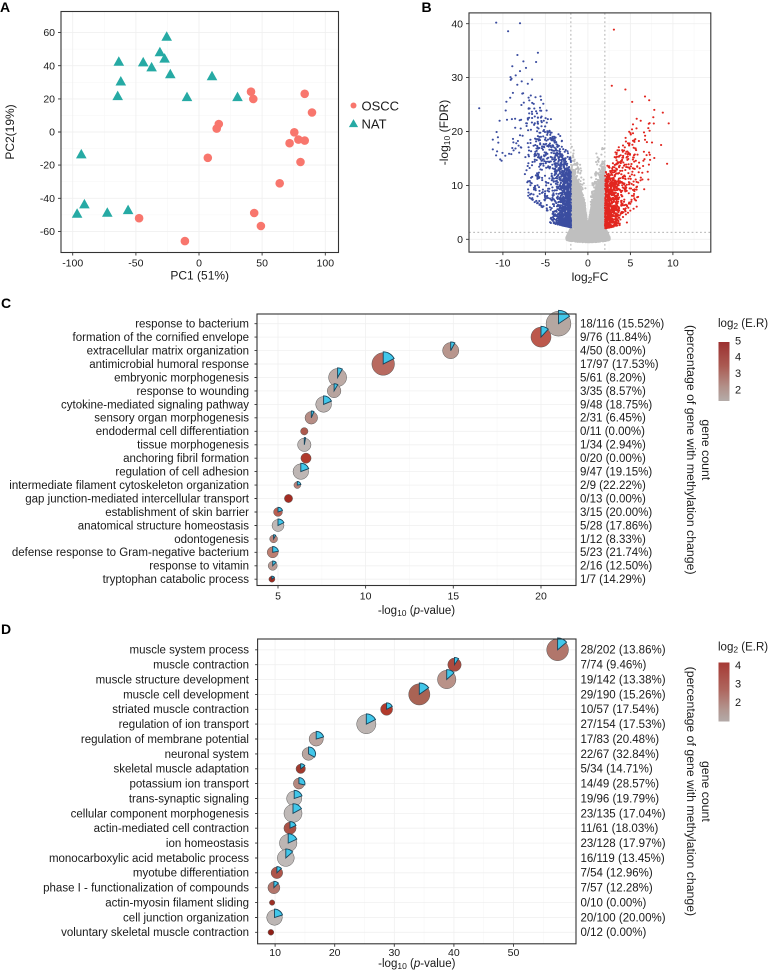 The width and height of the screenshot is (768, 972). What do you see at coordinates (620, 785) in the screenshot?
I see `svg-text: 14/49 (28.57%)` at bounding box center [620, 785].